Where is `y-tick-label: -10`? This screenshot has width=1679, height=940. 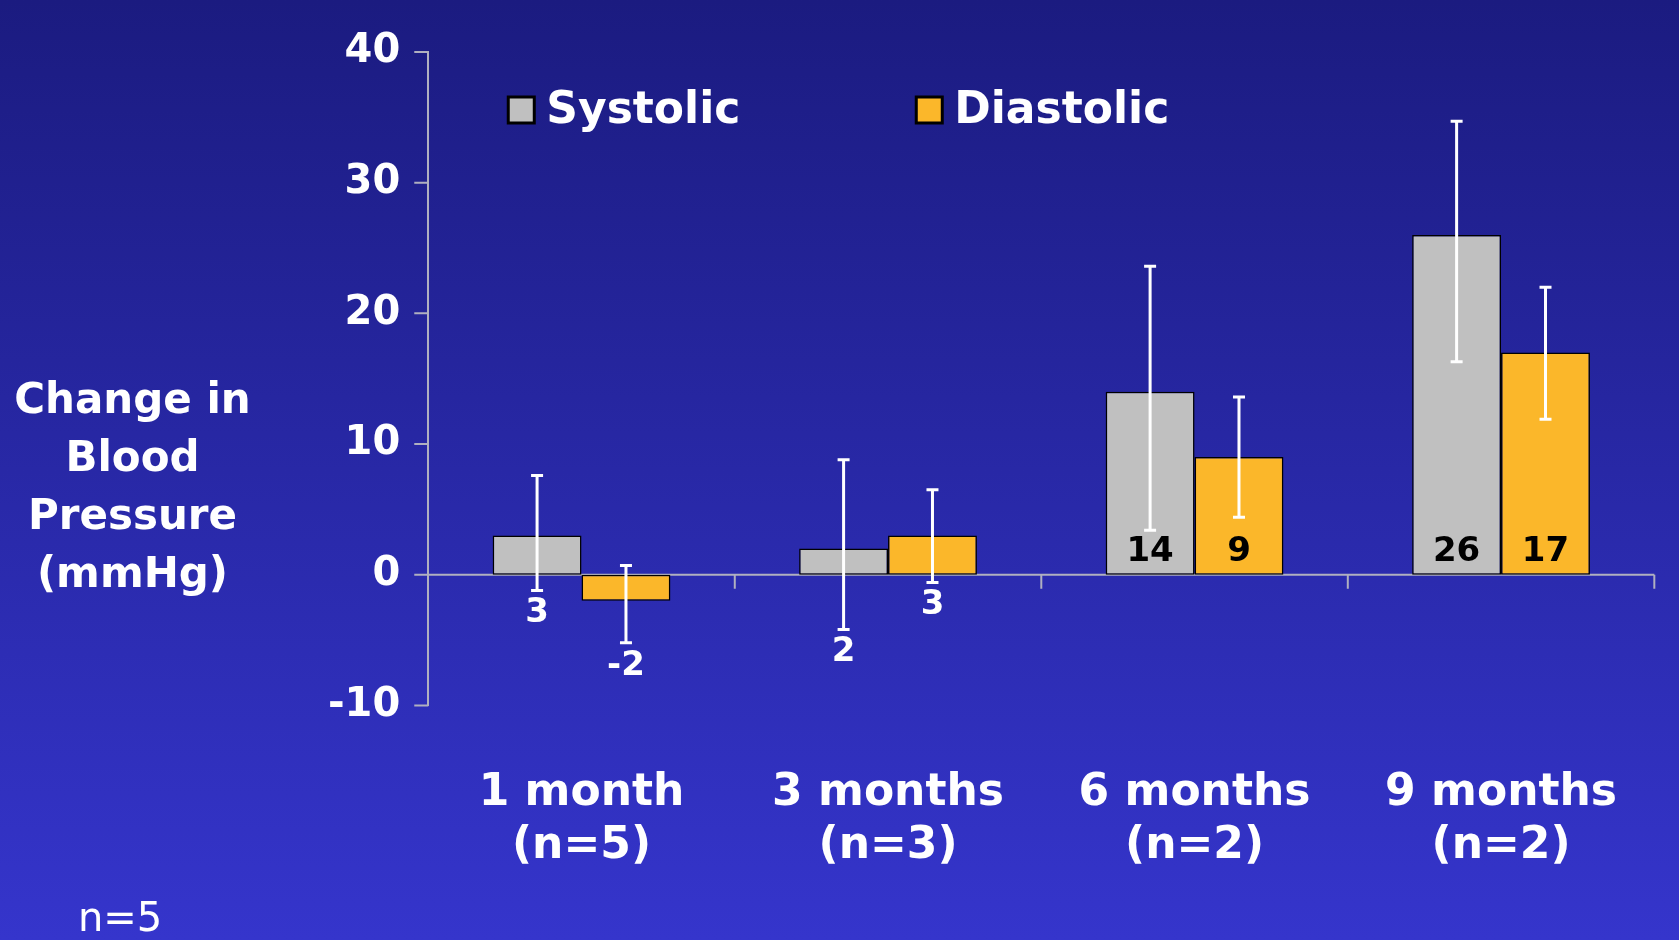
y-tick-label: -10 is located at coordinates (364, 701).